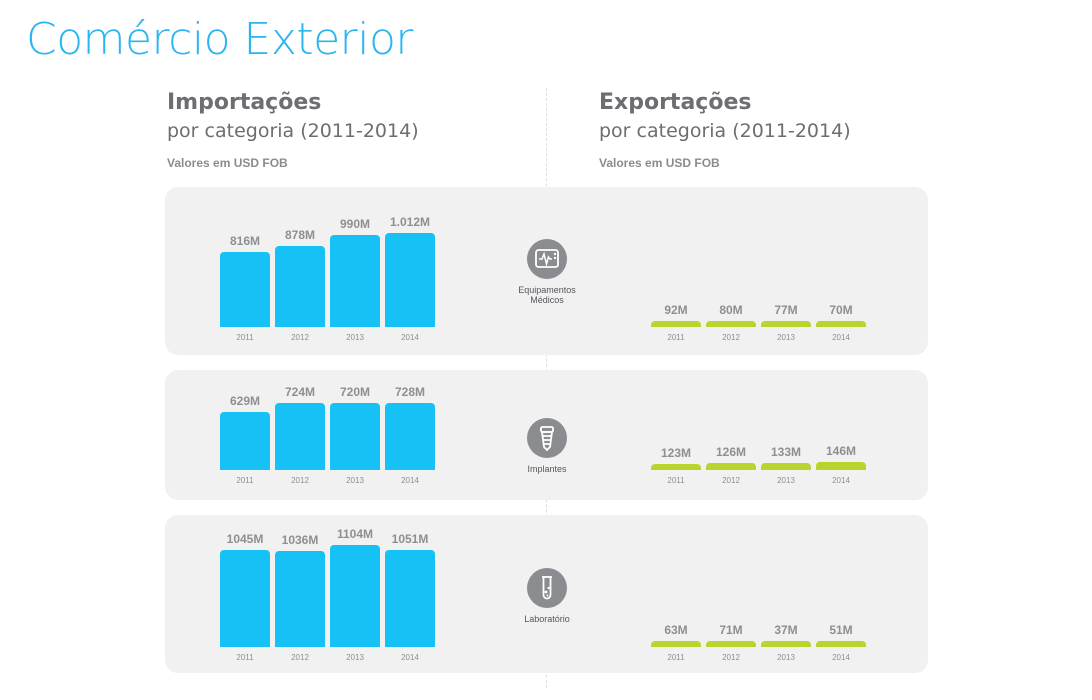 The image size is (1092, 700). What do you see at coordinates (676, 453) in the screenshot?
I see `export-value-label: 123M` at bounding box center [676, 453].